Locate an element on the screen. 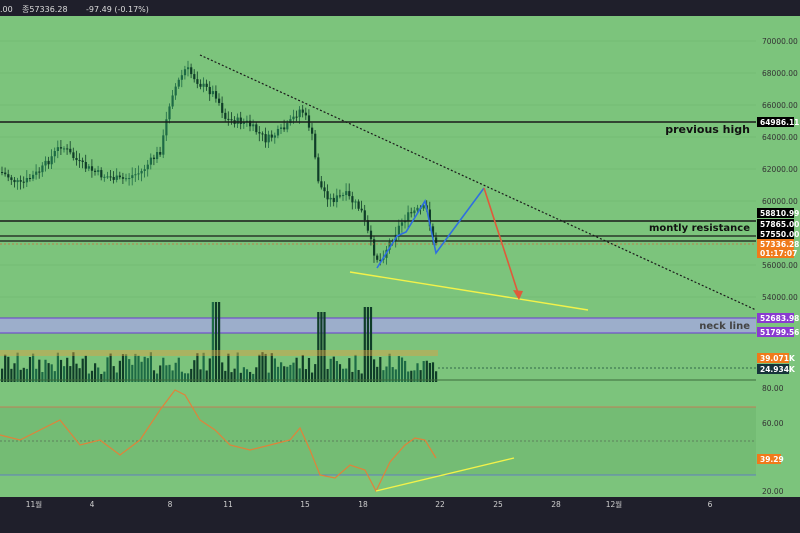 The image size is (800, 533). projection-arrow is located at coordinates (501, 242).